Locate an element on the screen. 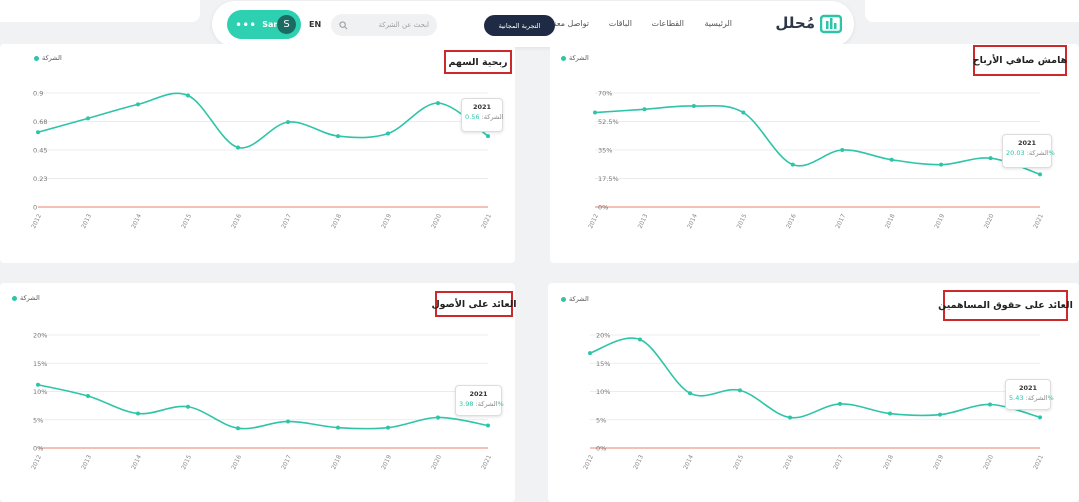 The width and height of the screenshot is (1079, 502). tooltip-value: 3.98% is located at coordinates (481, 404).